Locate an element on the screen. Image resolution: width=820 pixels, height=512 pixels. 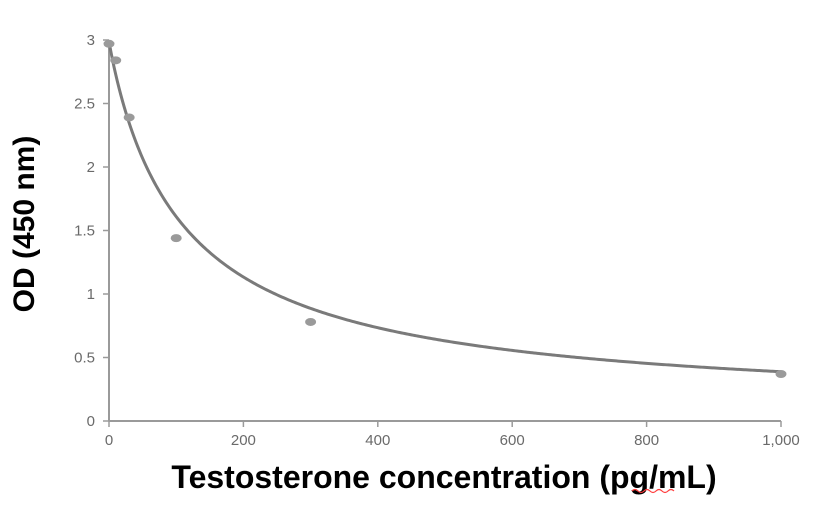
y-axis-title: OD (450 nm) is located at coordinates (24, 224).